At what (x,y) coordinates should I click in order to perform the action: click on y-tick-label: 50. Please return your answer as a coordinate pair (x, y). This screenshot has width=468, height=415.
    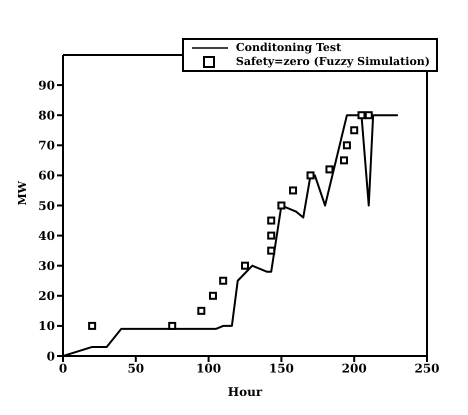
    Looking at the image, I should click on (46, 205).